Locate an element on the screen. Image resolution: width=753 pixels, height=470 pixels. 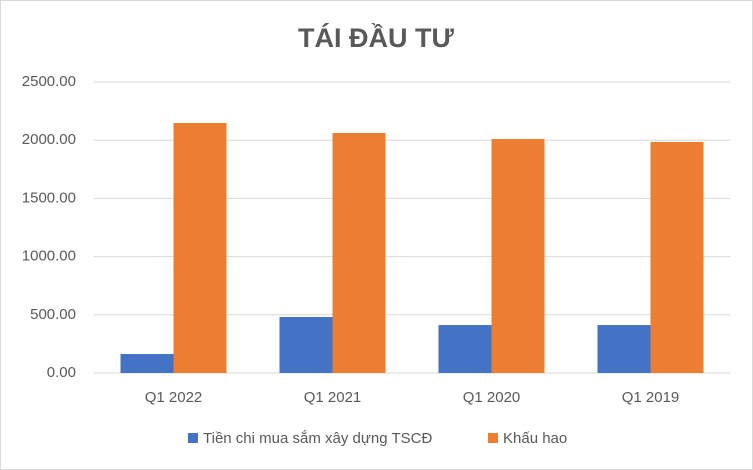
y-tick-label: 0.00 is located at coordinates (61, 372).